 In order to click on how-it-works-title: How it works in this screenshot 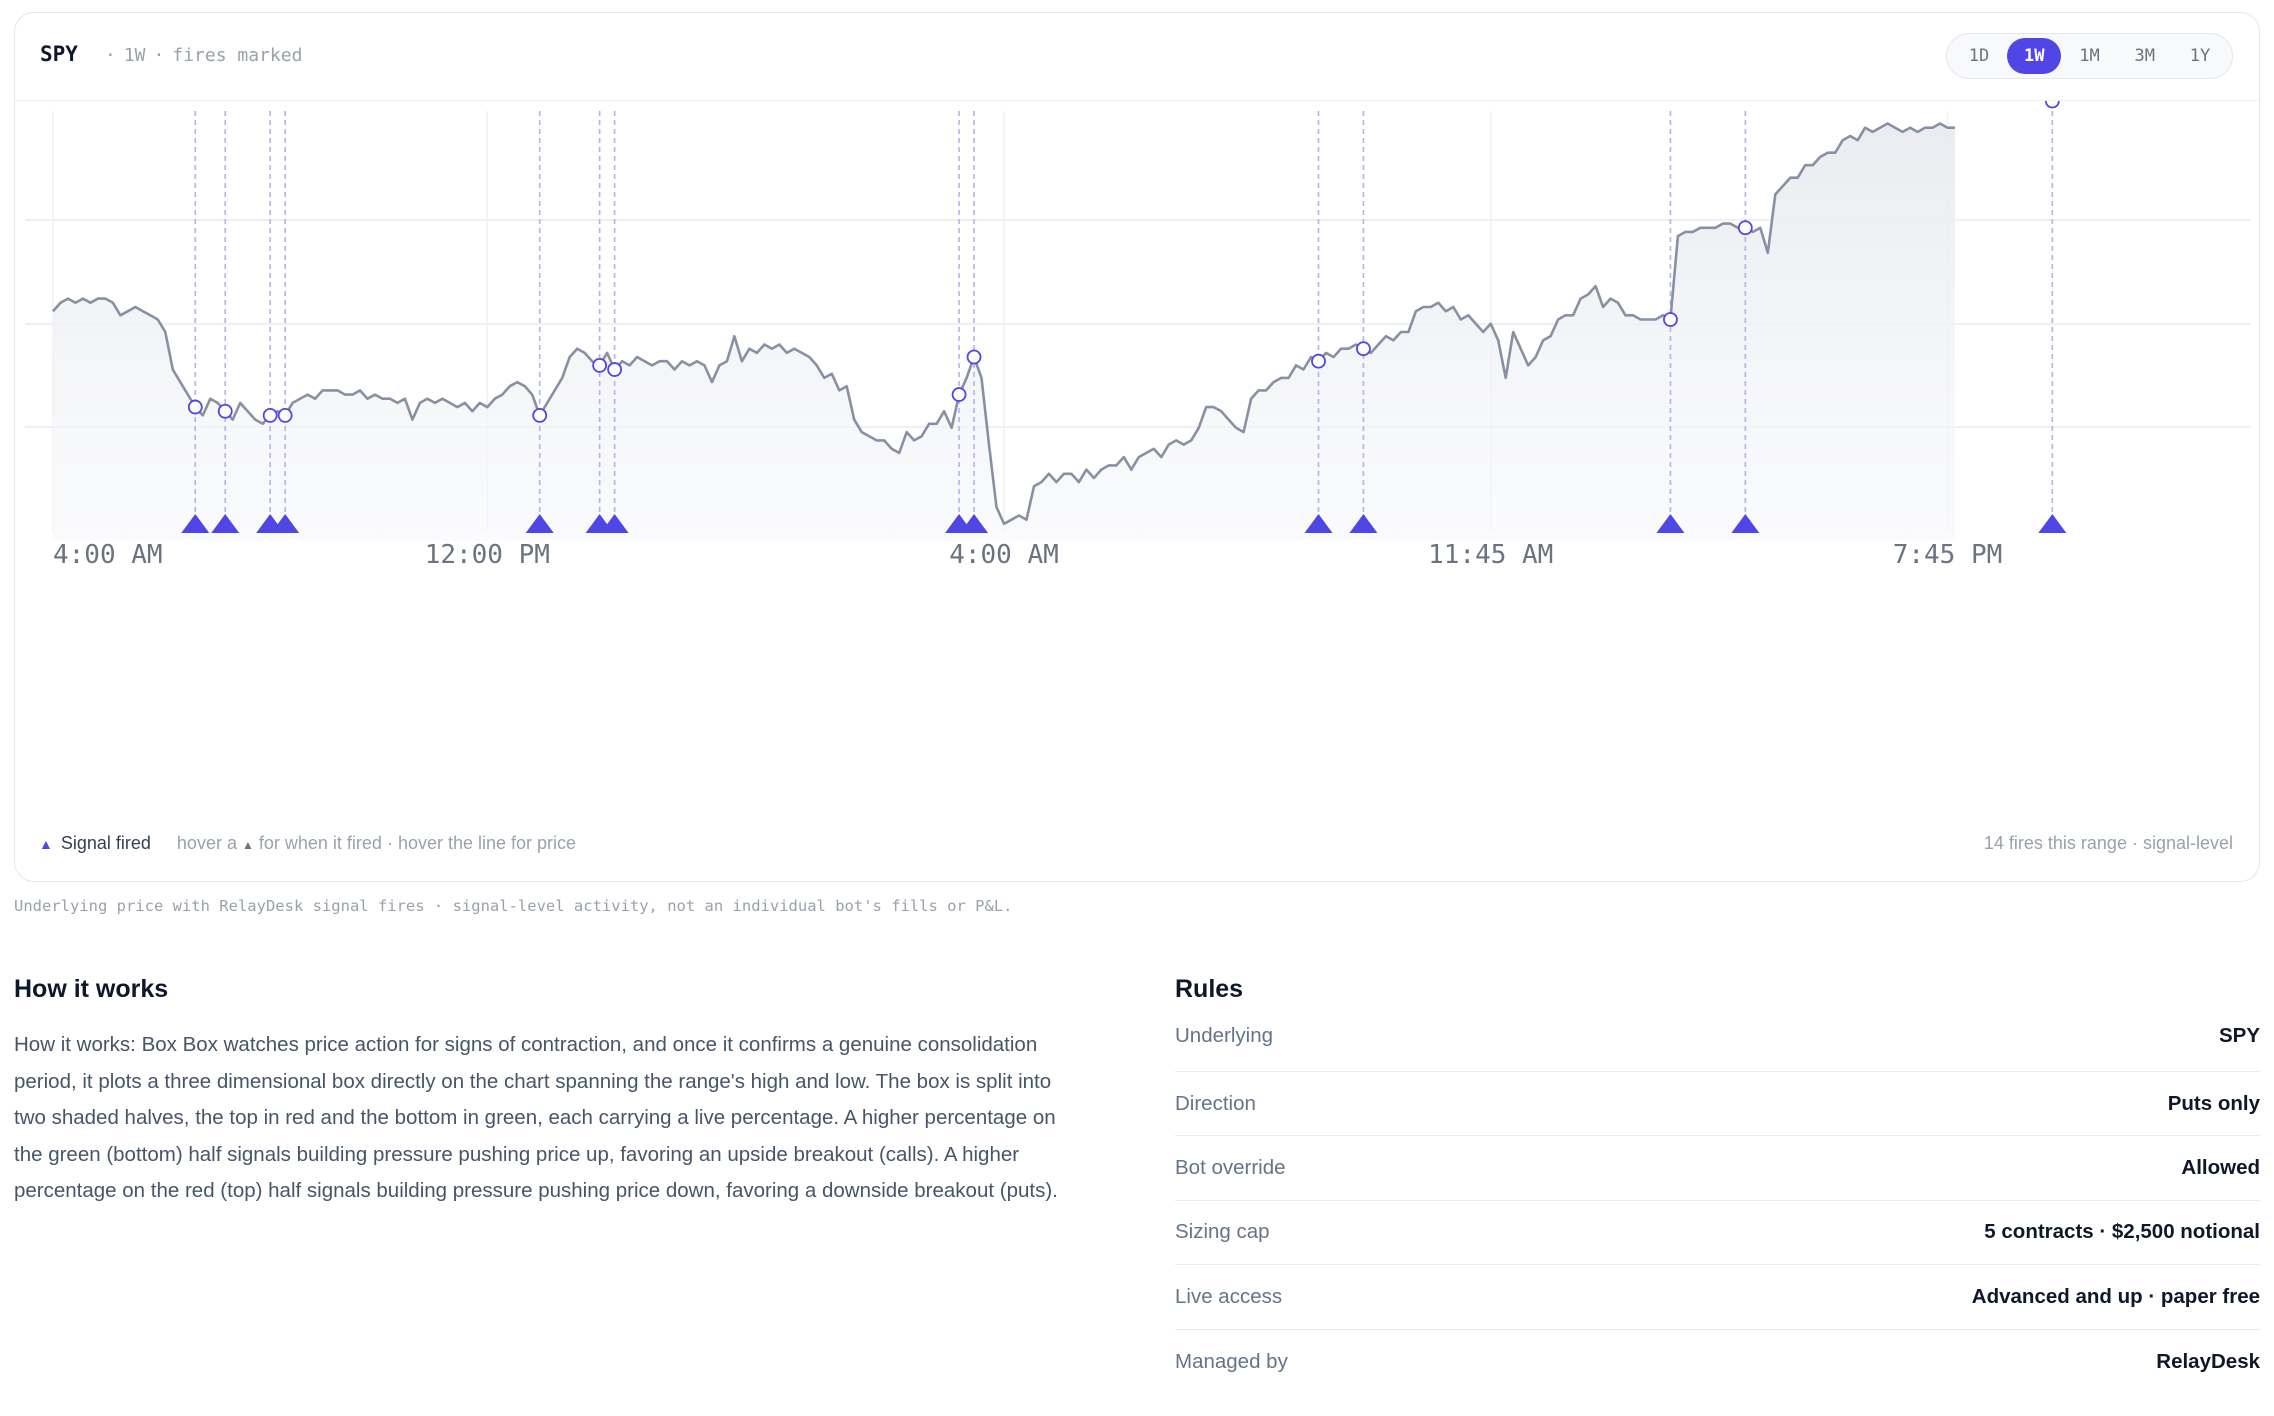, I will do `click(91, 989)`.